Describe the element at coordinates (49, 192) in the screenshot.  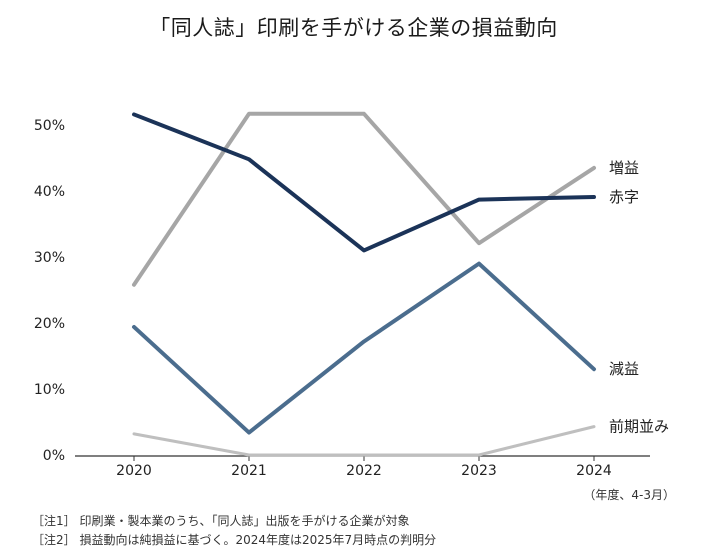
I see `y-tick-label: 40%` at that location.